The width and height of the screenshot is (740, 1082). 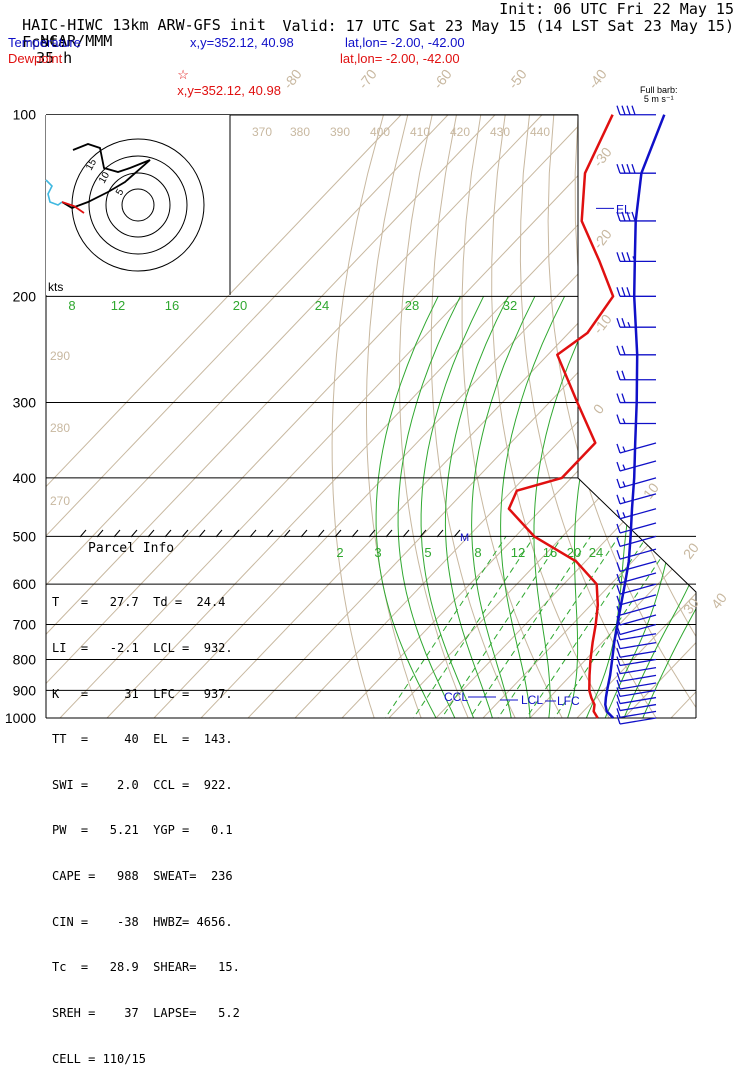 I want to click on dry-adiabat-label: 440, so click(x=540, y=132).